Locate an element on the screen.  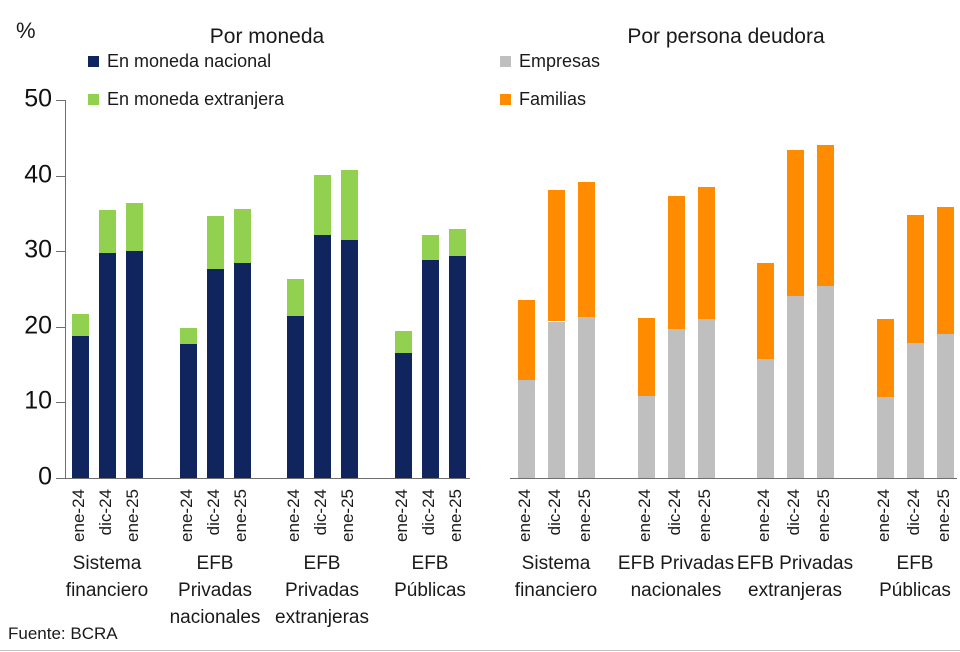
legend-item-moneda-nacional: En moneda nacional is located at coordinates (186, 61).